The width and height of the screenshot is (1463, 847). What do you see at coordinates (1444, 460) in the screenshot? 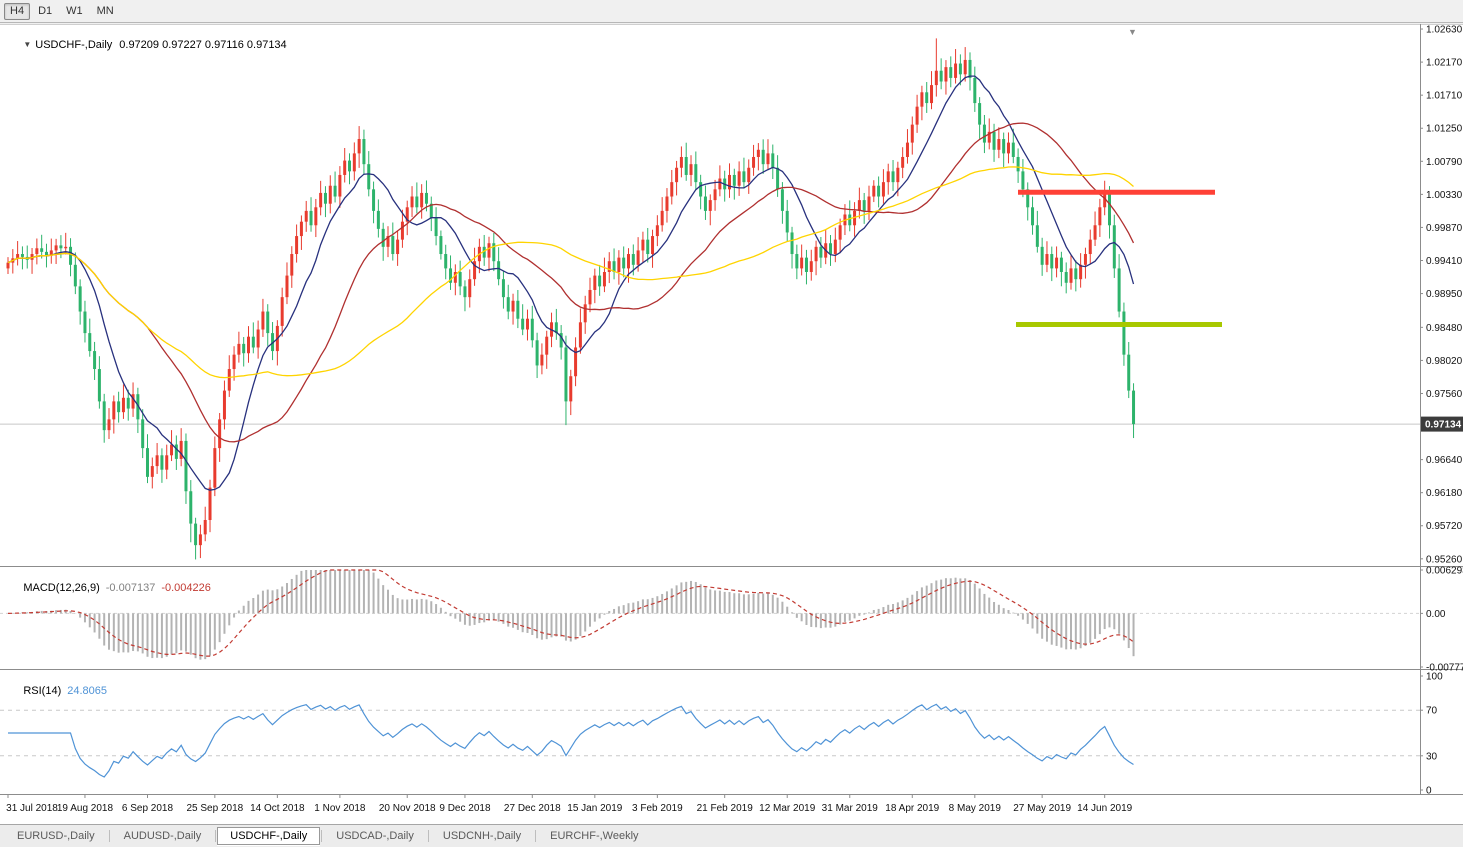
I see `price-tick-label: 0.96640` at bounding box center [1444, 460].